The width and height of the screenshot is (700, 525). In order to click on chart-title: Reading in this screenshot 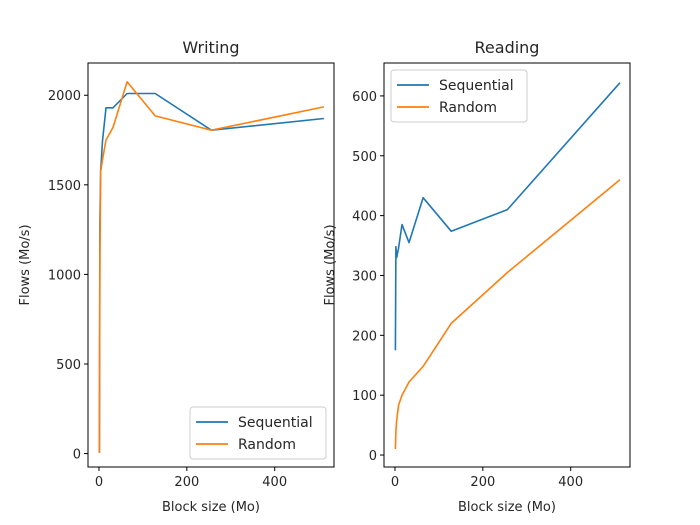, I will do `click(507, 47)`.